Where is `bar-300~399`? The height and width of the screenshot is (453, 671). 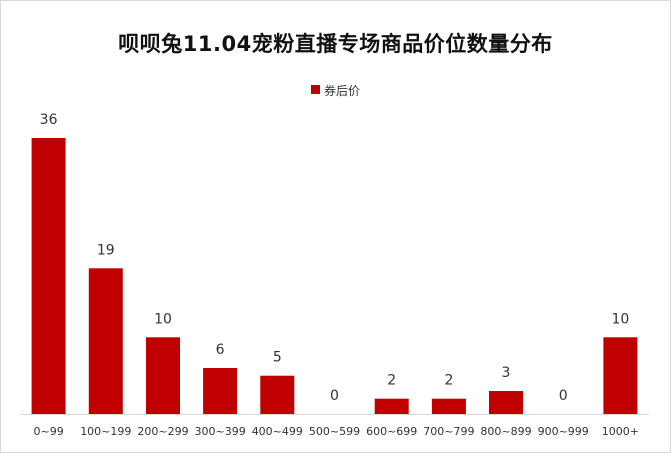
bar-300~399 is located at coordinates (220, 391).